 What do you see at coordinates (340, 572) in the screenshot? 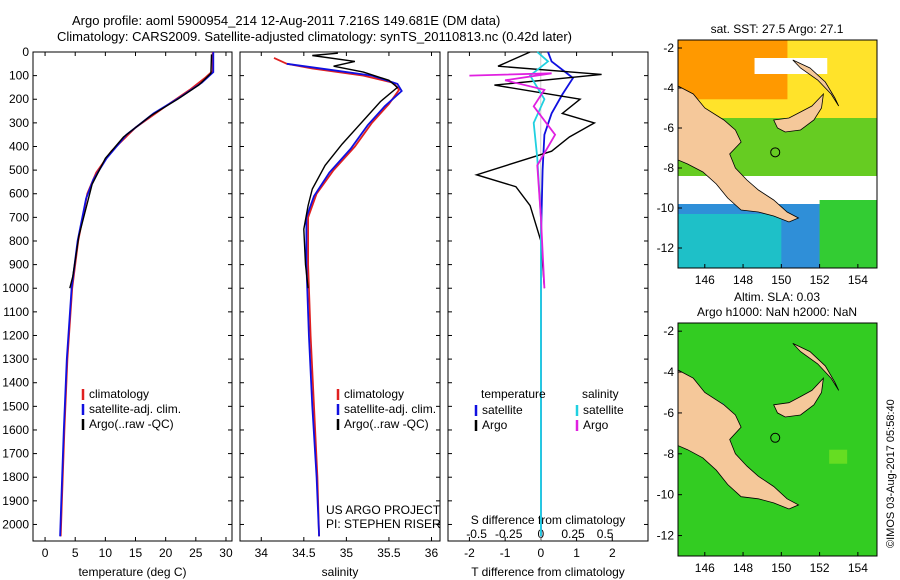
I see `salinity-xlabel: salinity` at bounding box center [340, 572].